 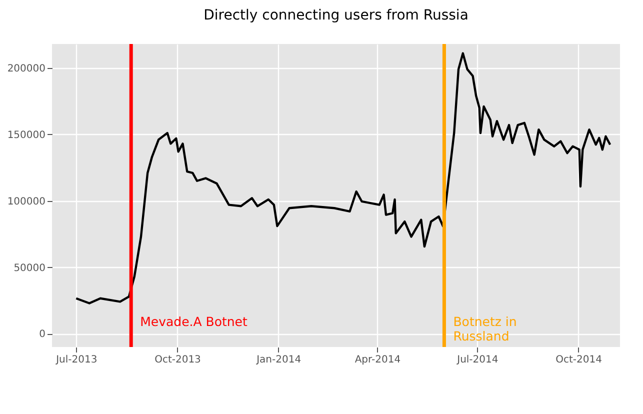 I want to click on y-tick-label: 150000, so click(x=26, y=135).